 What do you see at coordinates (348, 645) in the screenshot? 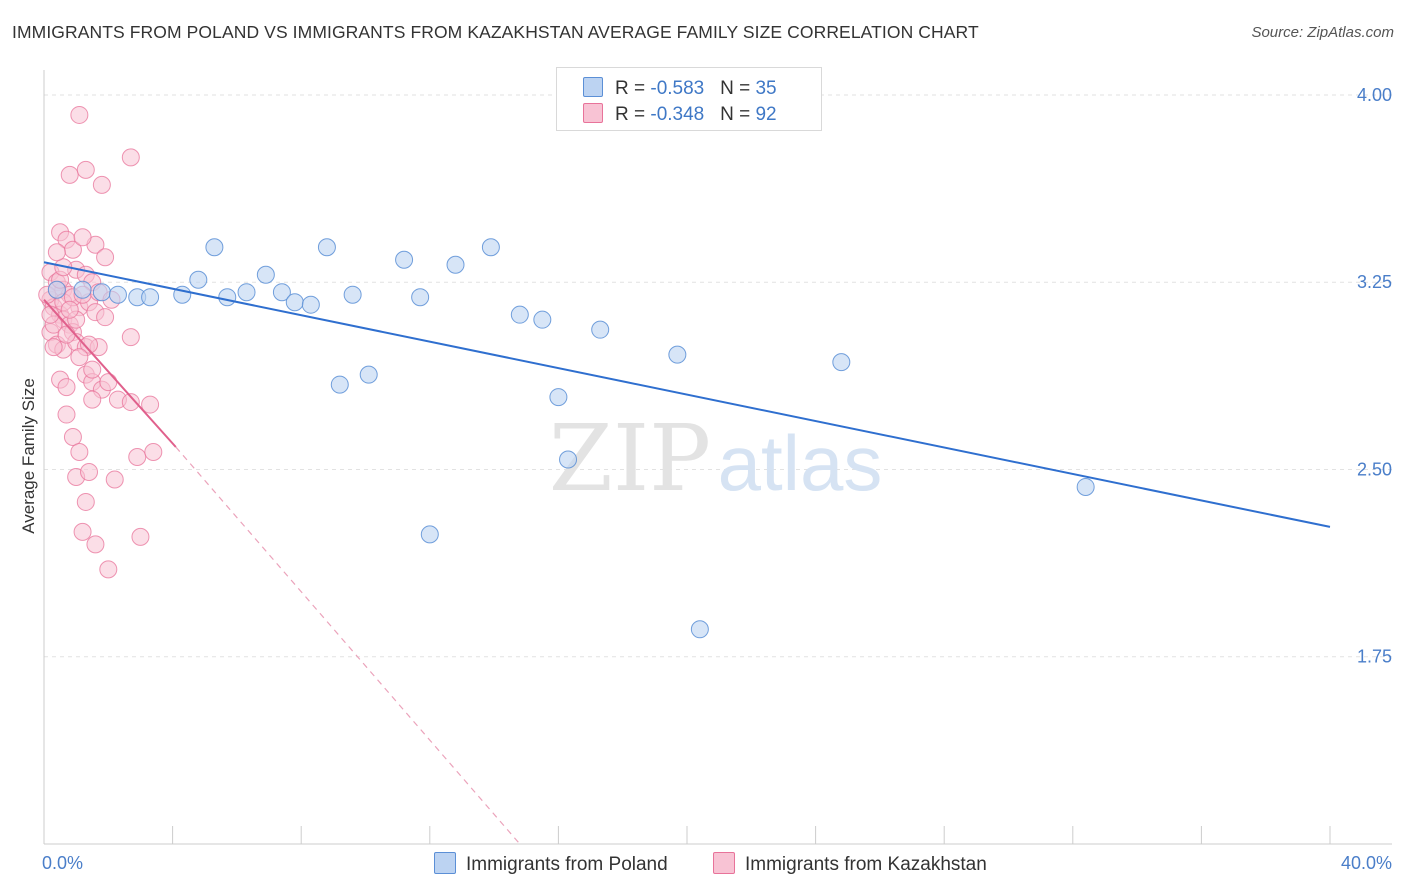
I see `kazakhstan-trend-extension` at bounding box center [348, 645].